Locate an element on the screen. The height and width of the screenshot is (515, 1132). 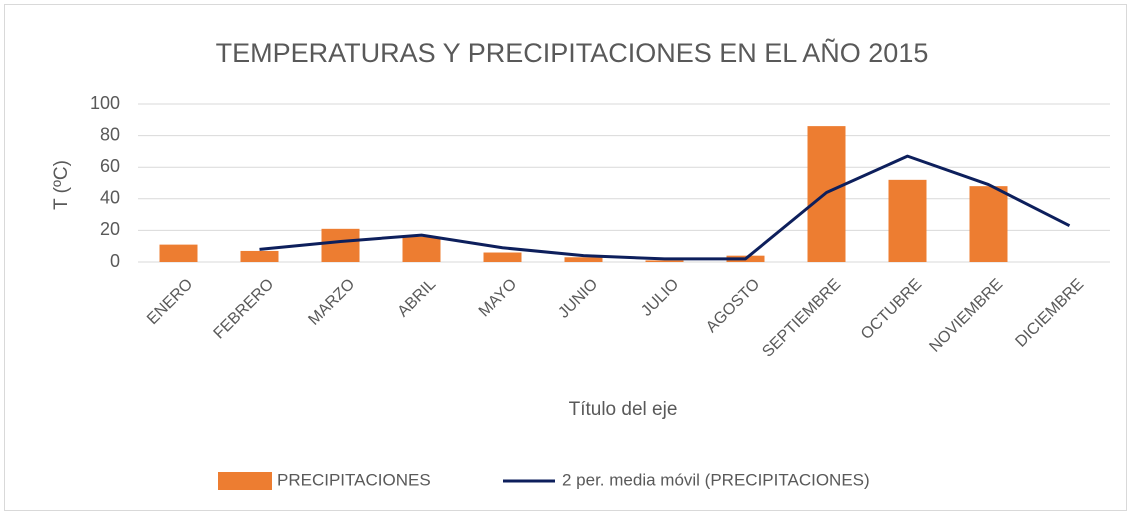
legend-label: PRECIPITACIONES is located at coordinates (354, 479).